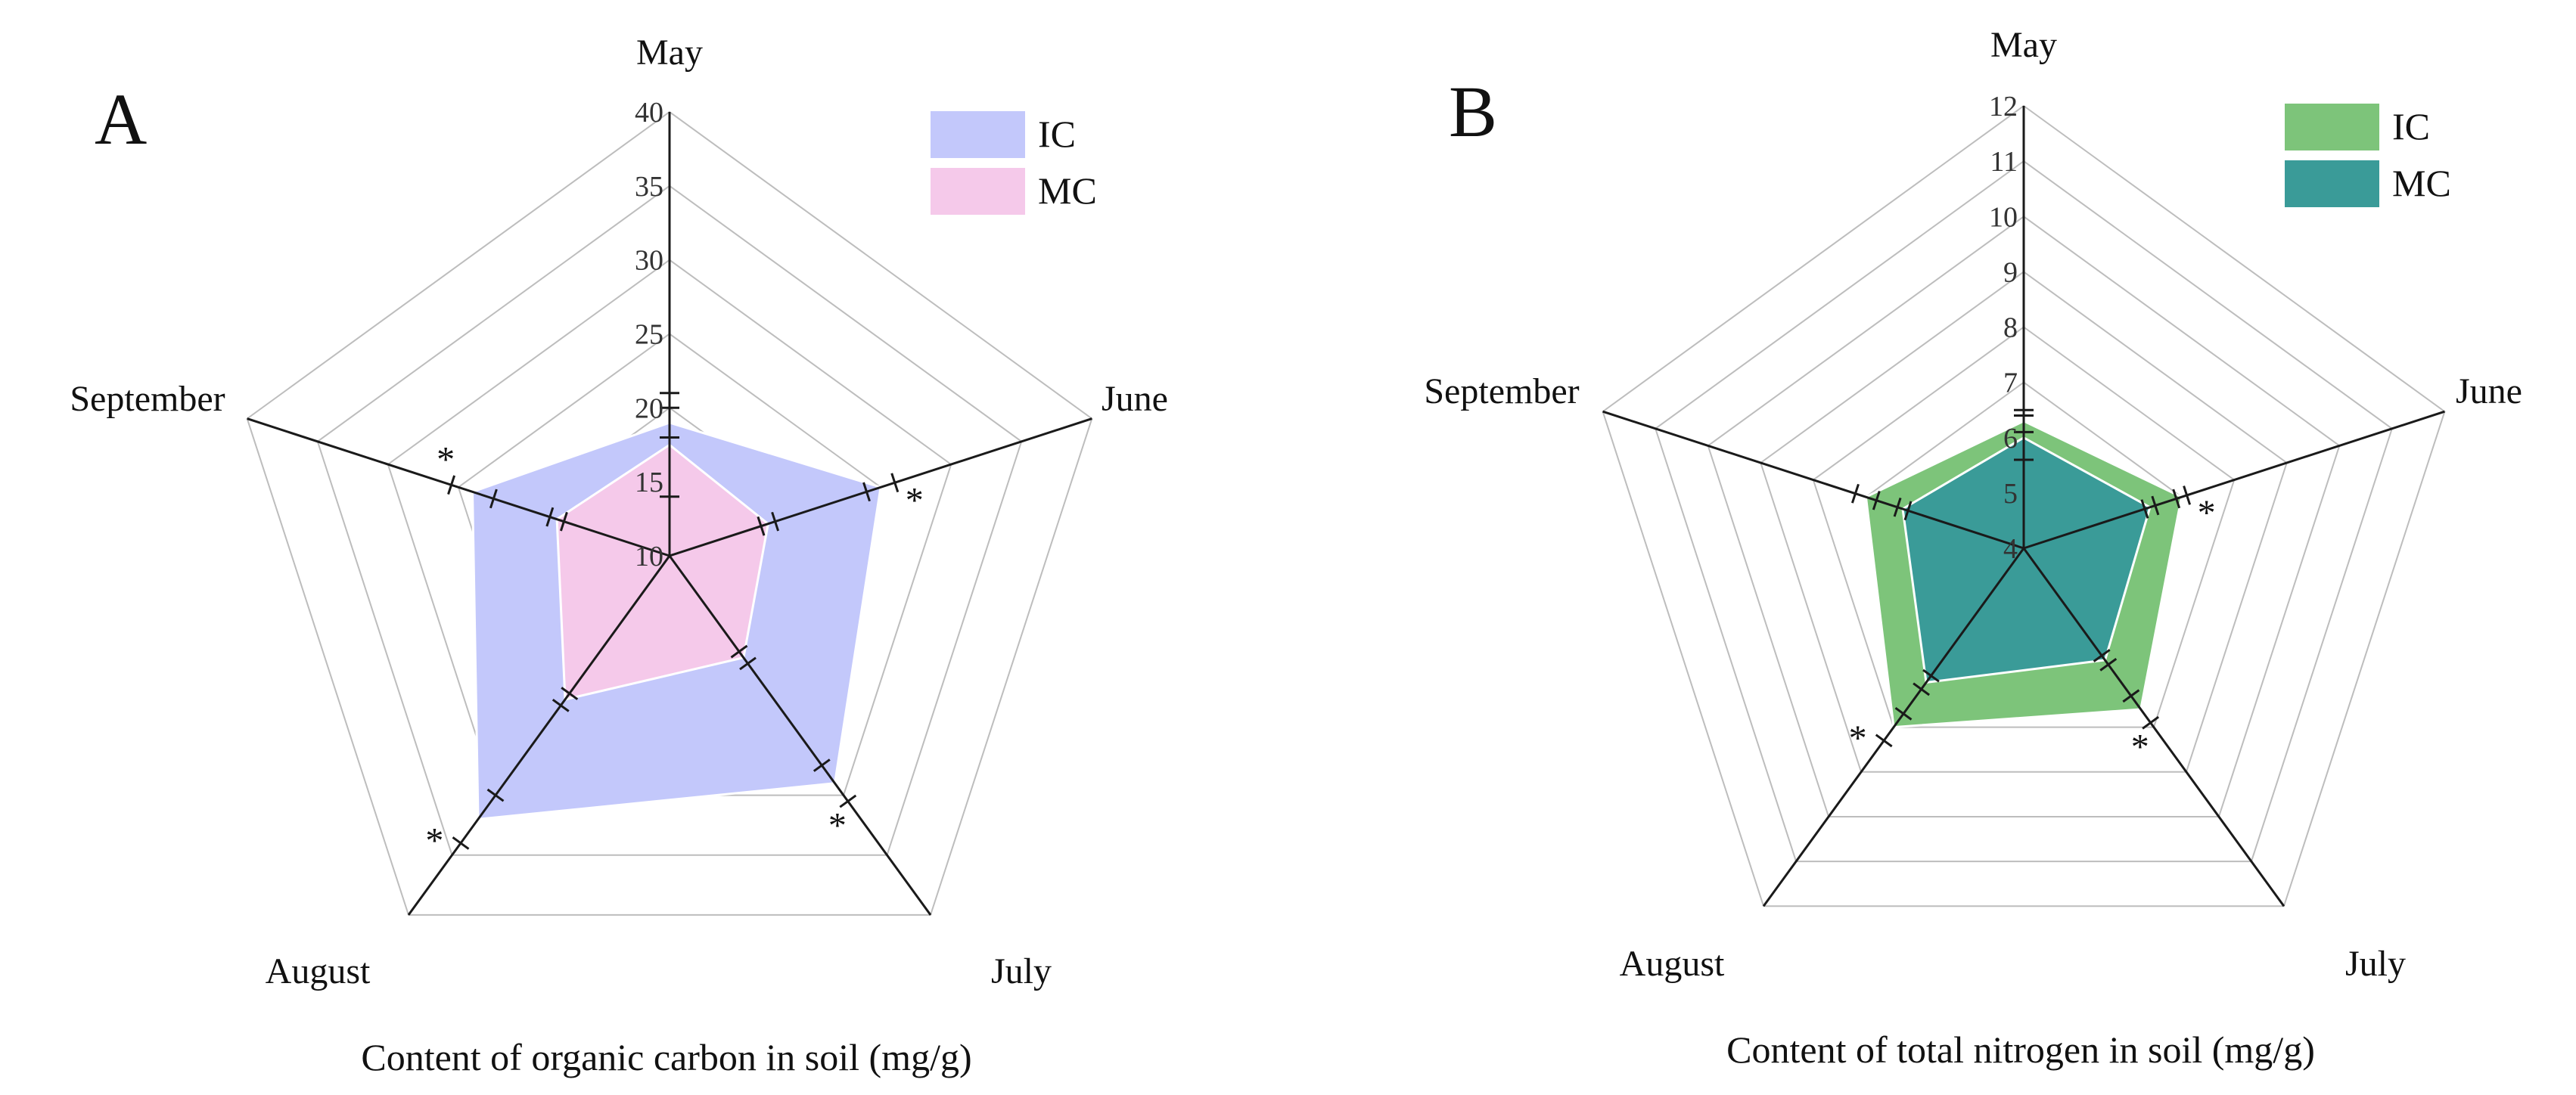 Image resolution: width=2576 pixels, height=1095 pixels. Describe the element at coordinates (2003, 107) in the screenshot. I see `tick-label: 12` at that location.